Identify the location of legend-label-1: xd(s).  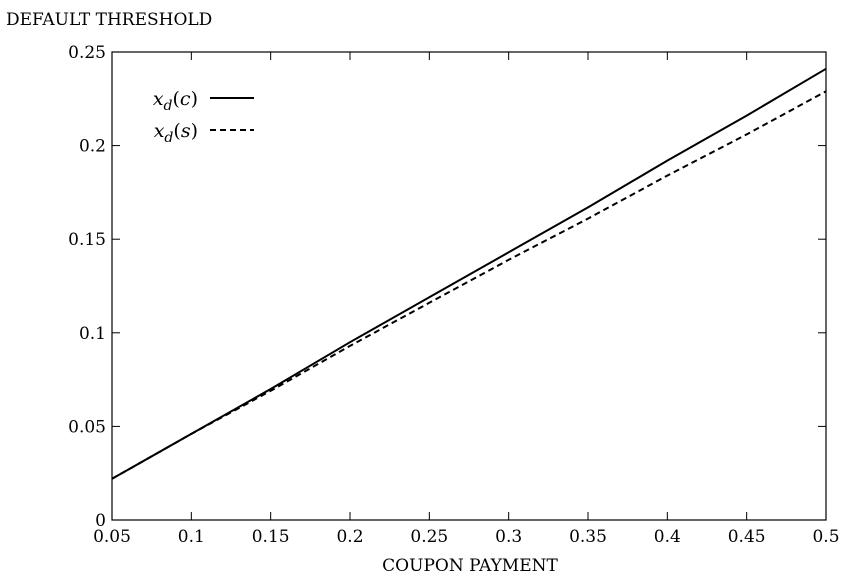
(176, 133).